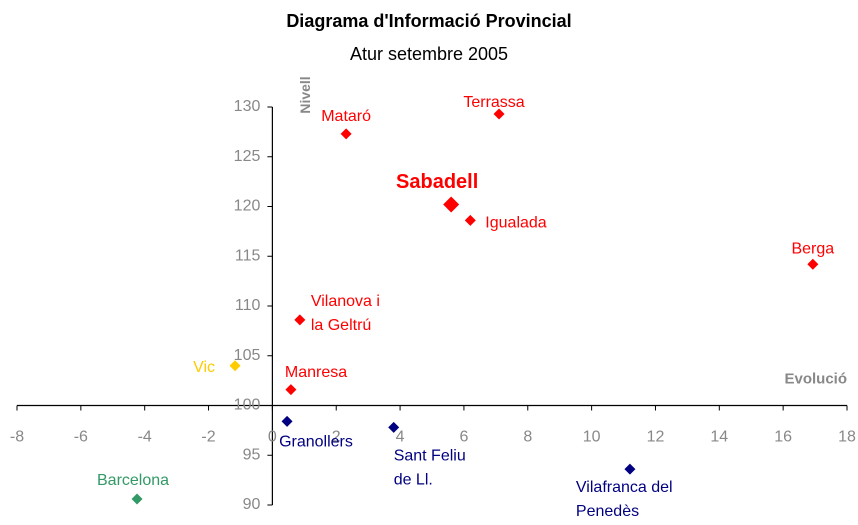 This screenshot has height=525, width=858. I want to click on point-label: Granollers, so click(316, 442).